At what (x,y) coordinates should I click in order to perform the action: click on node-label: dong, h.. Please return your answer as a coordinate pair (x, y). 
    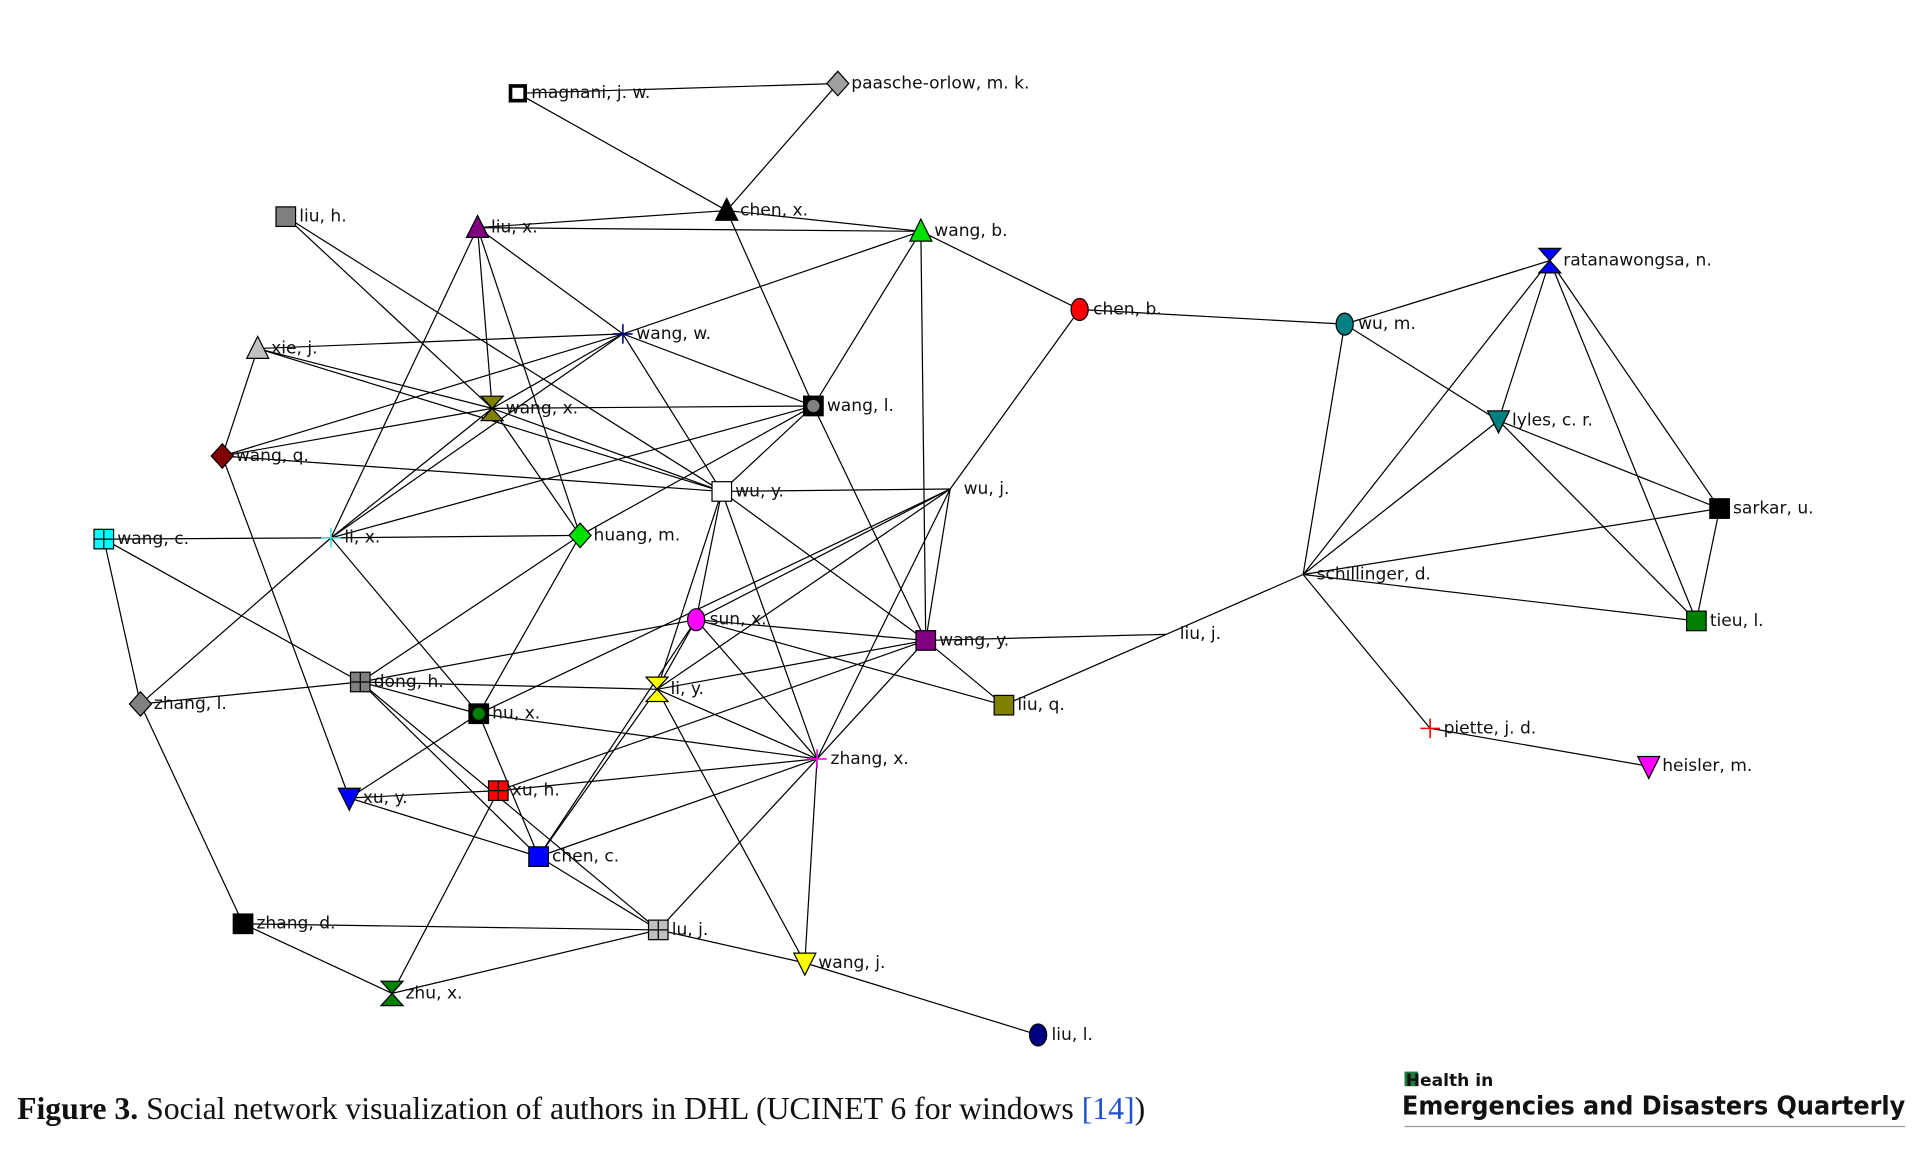
    Looking at the image, I should click on (409, 682).